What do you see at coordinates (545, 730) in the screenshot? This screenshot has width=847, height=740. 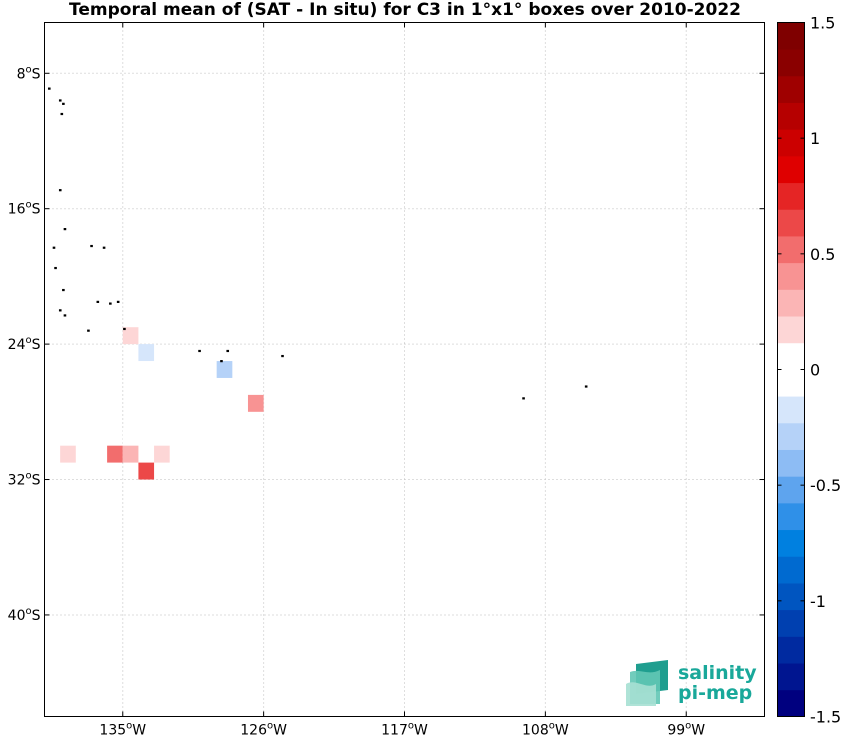 I see `lon-tick-label: 108oW` at bounding box center [545, 730].